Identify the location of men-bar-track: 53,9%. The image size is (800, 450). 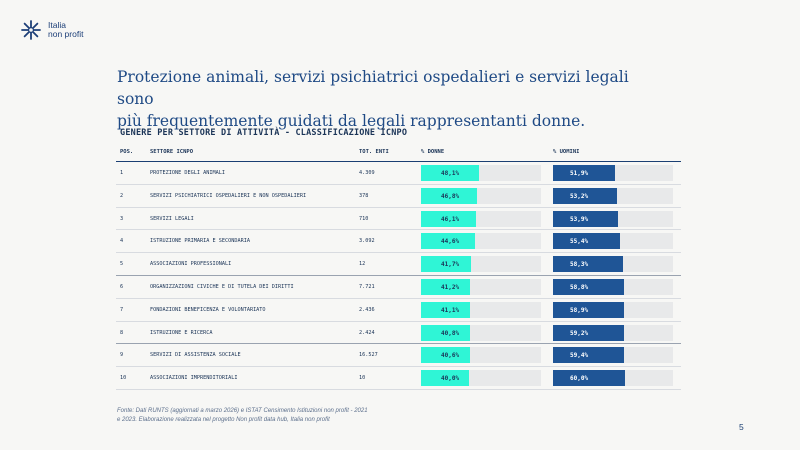
(613, 218).